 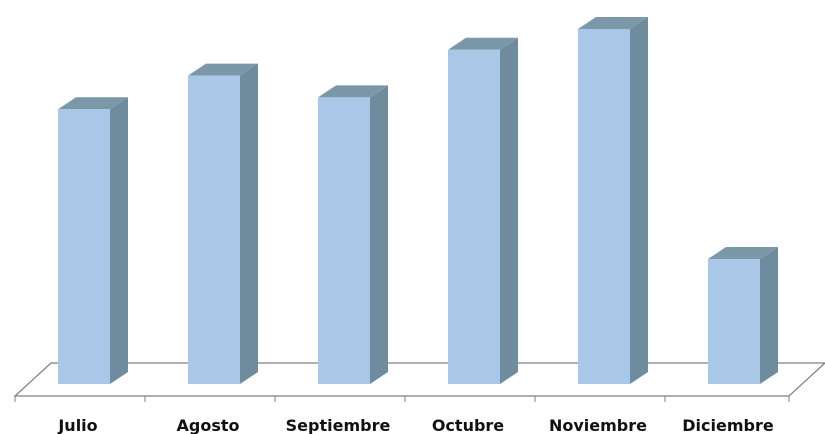 I want to click on category-label: Noviembre, so click(x=598, y=425).